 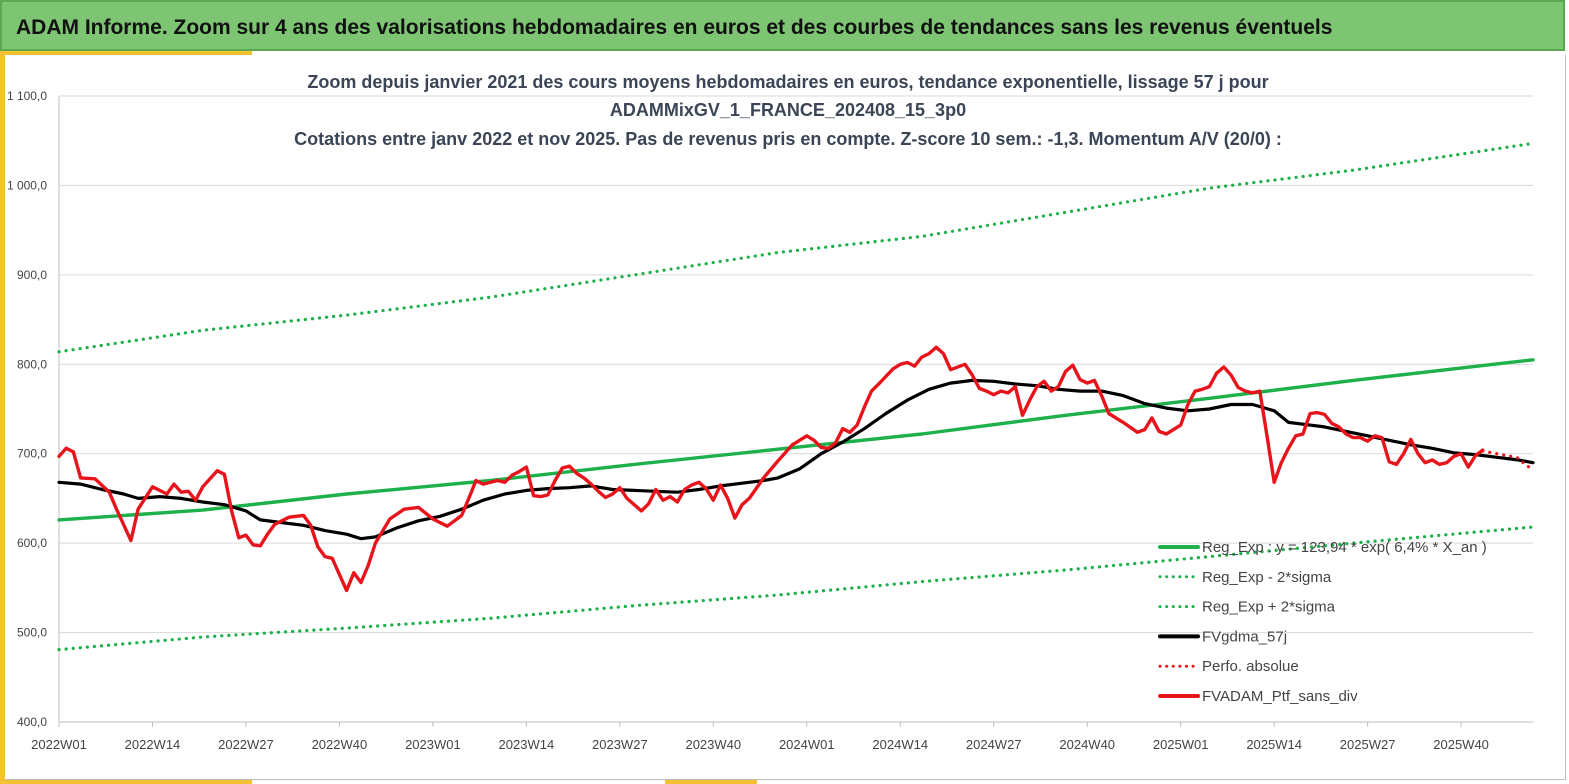 I want to click on x-tick-label: 2024W01, so click(x=807, y=744).